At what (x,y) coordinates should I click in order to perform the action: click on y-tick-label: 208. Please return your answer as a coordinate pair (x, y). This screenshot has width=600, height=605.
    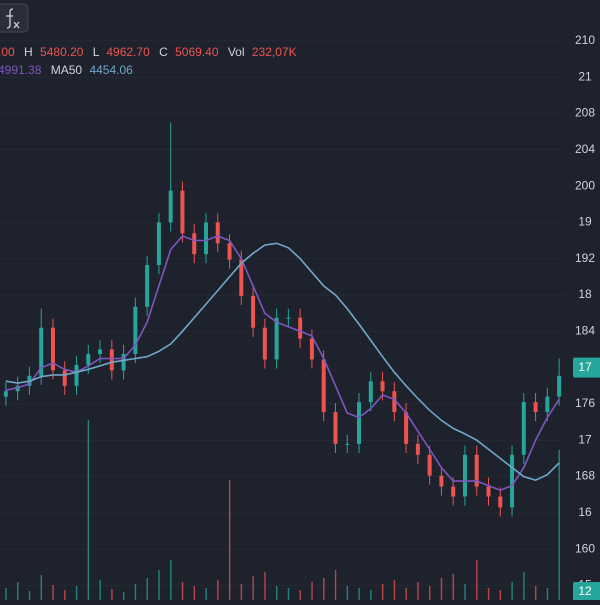
    Looking at the image, I should click on (585, 113).